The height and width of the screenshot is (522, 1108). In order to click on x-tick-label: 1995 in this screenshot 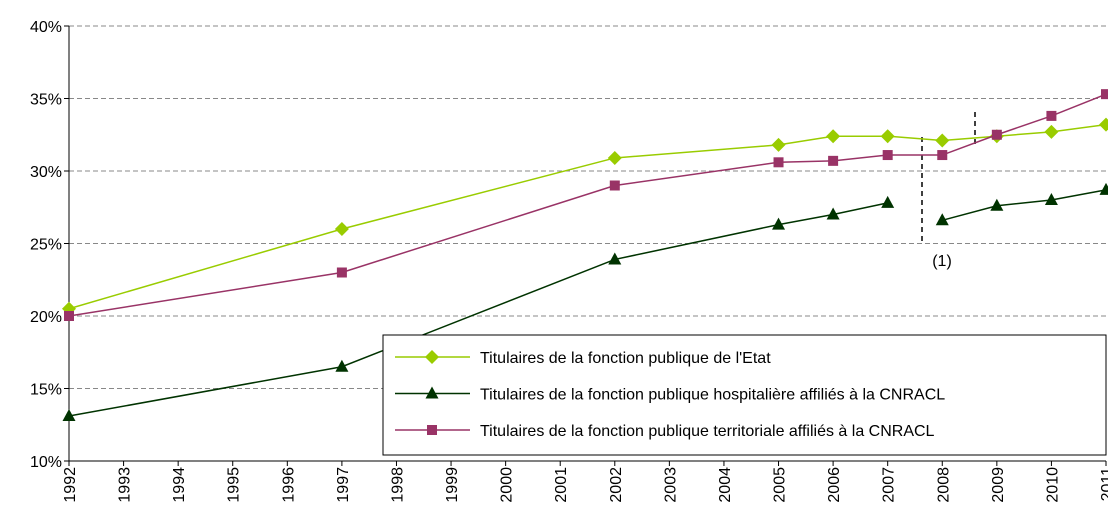, I will do `click(234, 485)`.